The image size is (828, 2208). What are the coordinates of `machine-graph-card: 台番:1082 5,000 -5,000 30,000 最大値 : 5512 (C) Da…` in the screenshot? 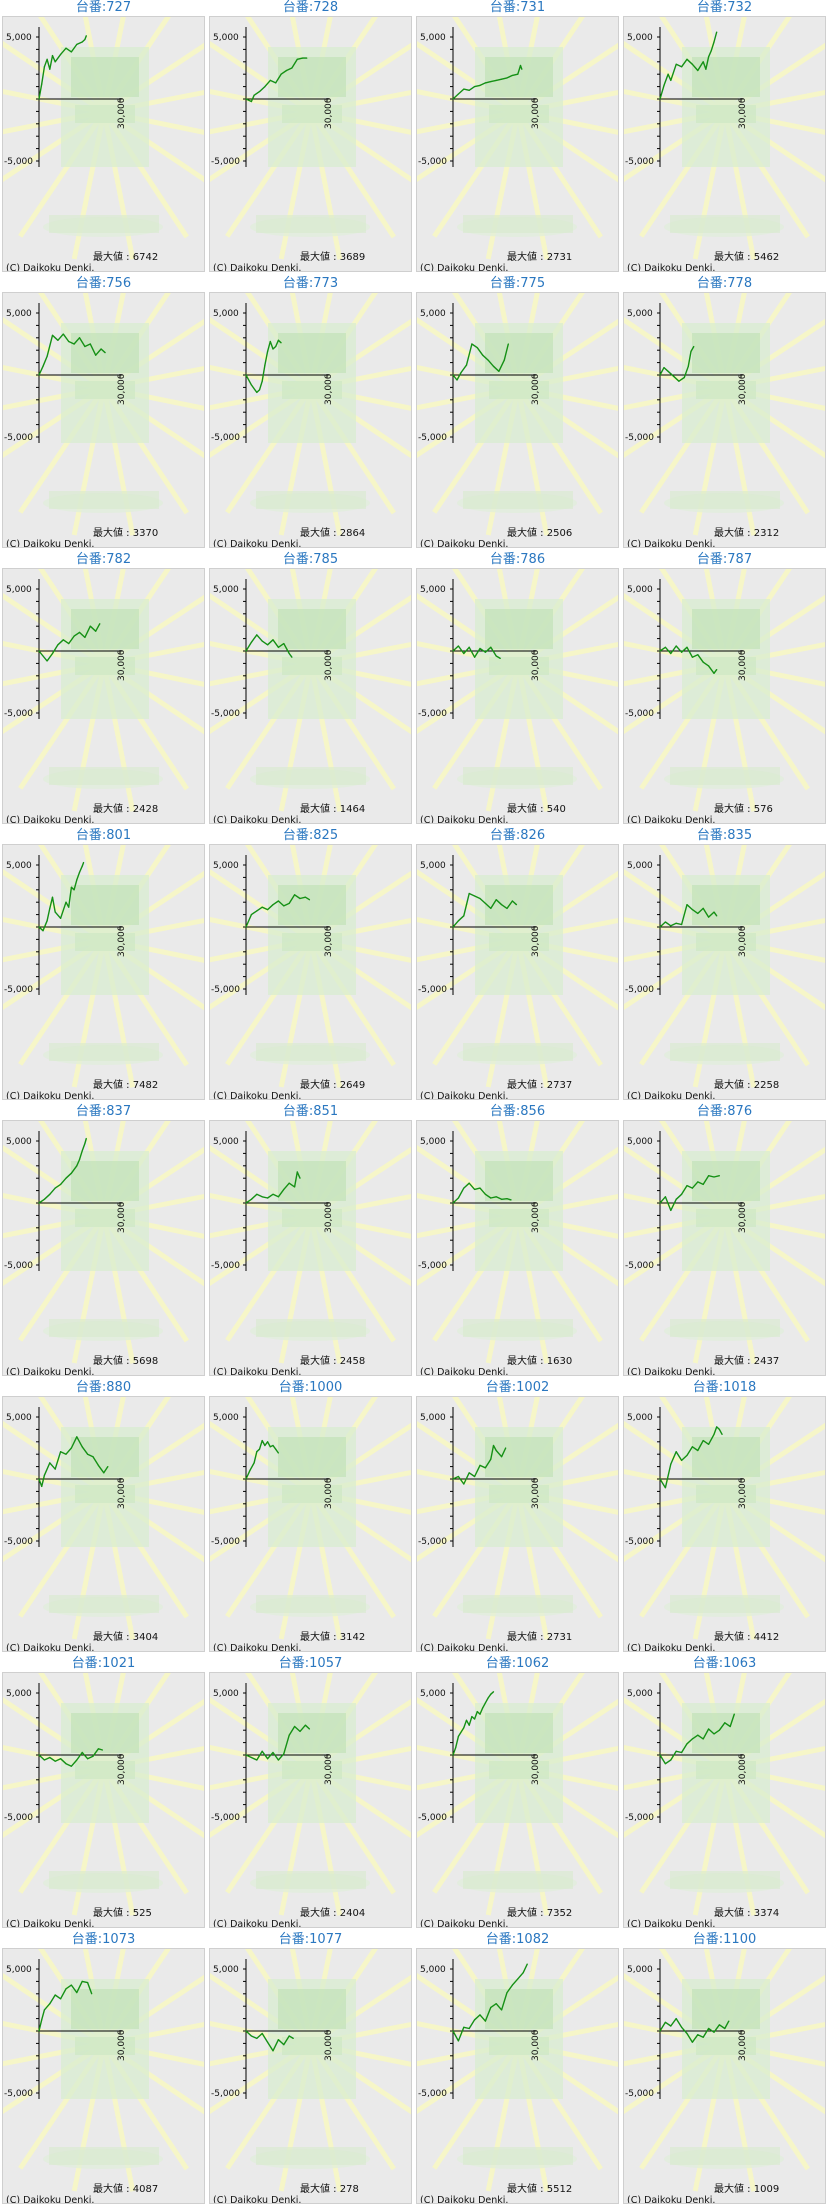 It's located at (517, 2070).